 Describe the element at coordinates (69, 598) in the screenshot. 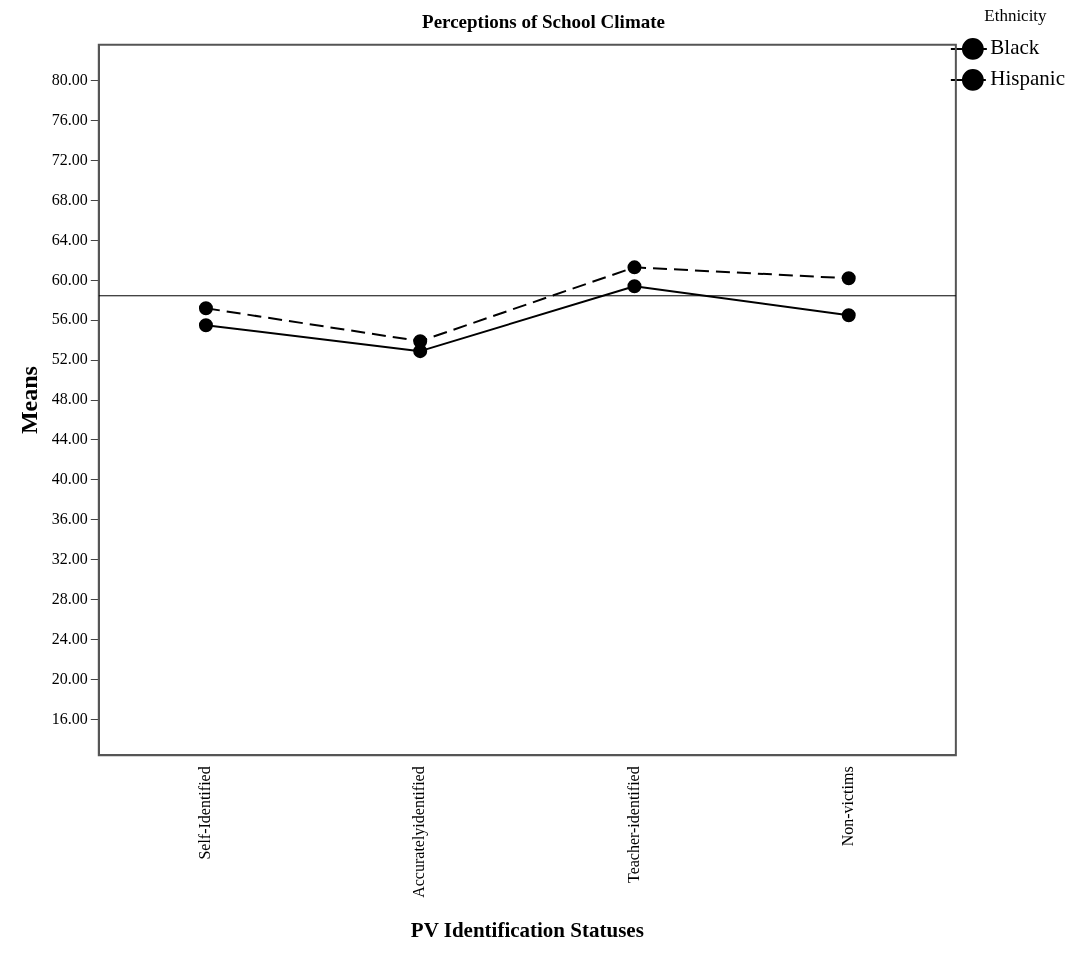

I see `y-tick-label: 28.00` at that location.